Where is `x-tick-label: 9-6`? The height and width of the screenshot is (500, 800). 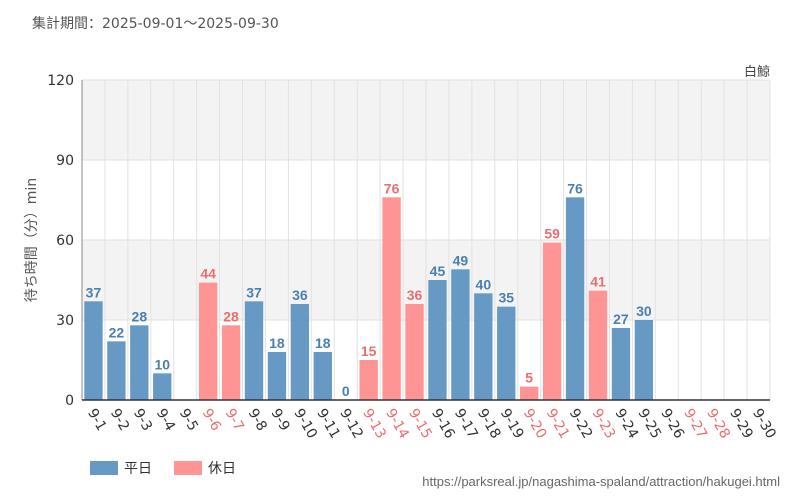
x-tick-label: 9-6 is located at coordinates (211, 420).